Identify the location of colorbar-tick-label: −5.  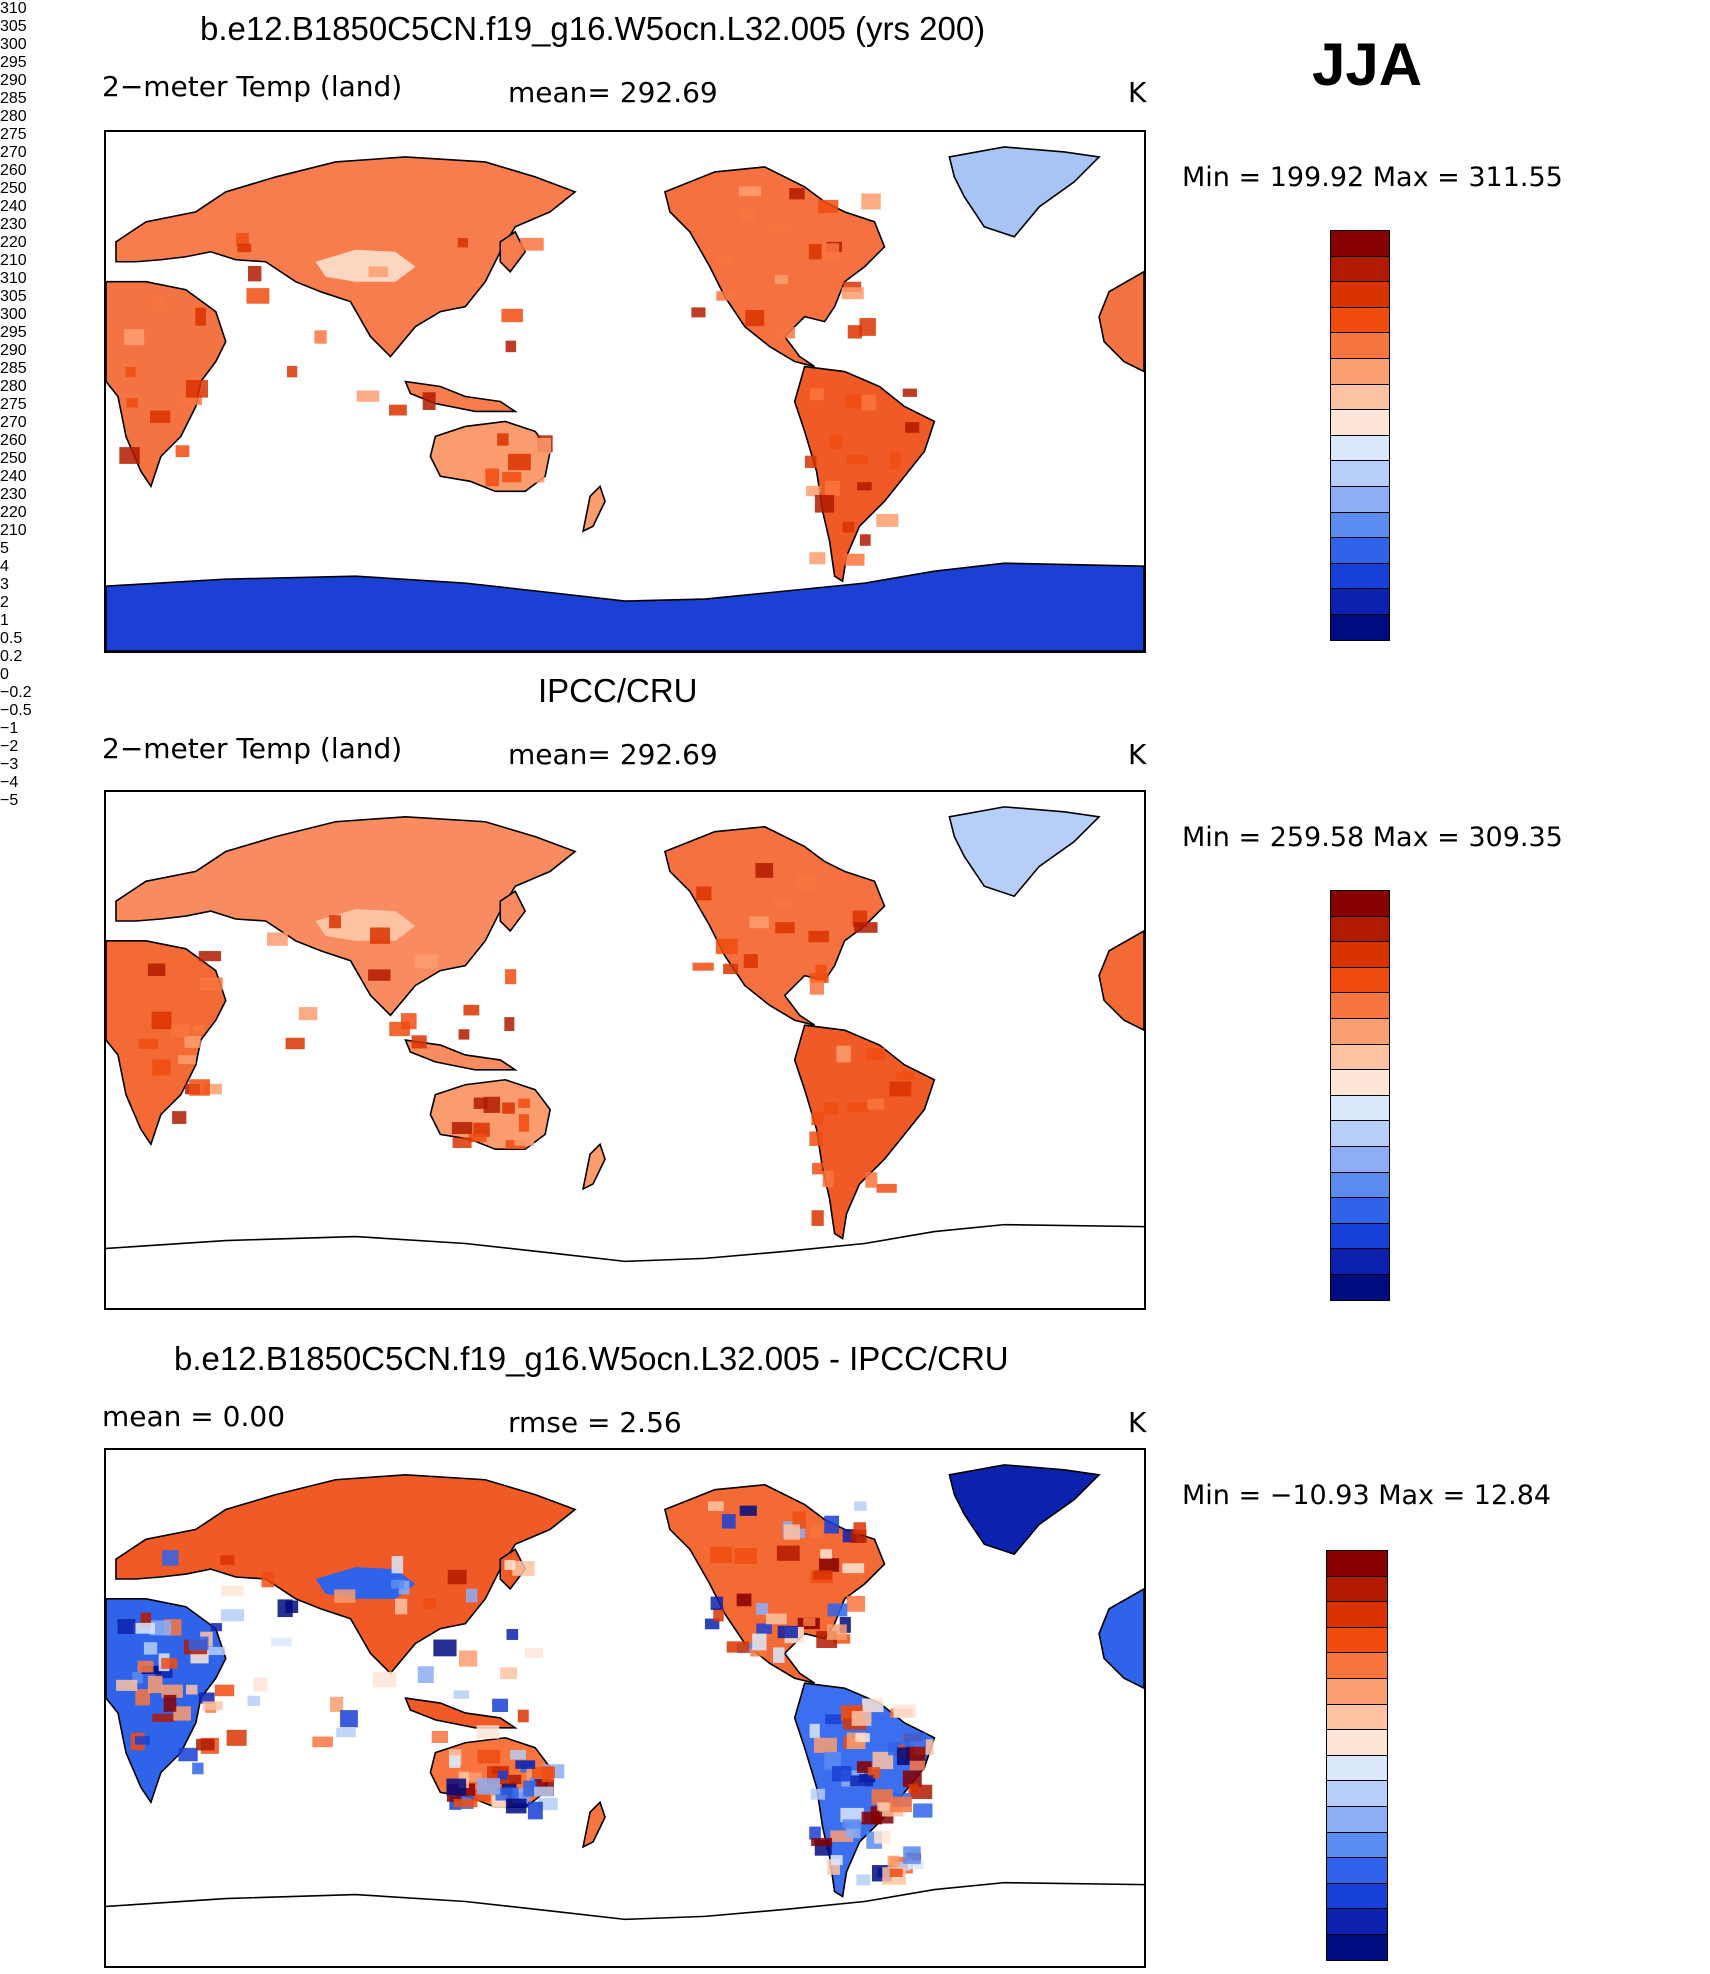
(9, 800).